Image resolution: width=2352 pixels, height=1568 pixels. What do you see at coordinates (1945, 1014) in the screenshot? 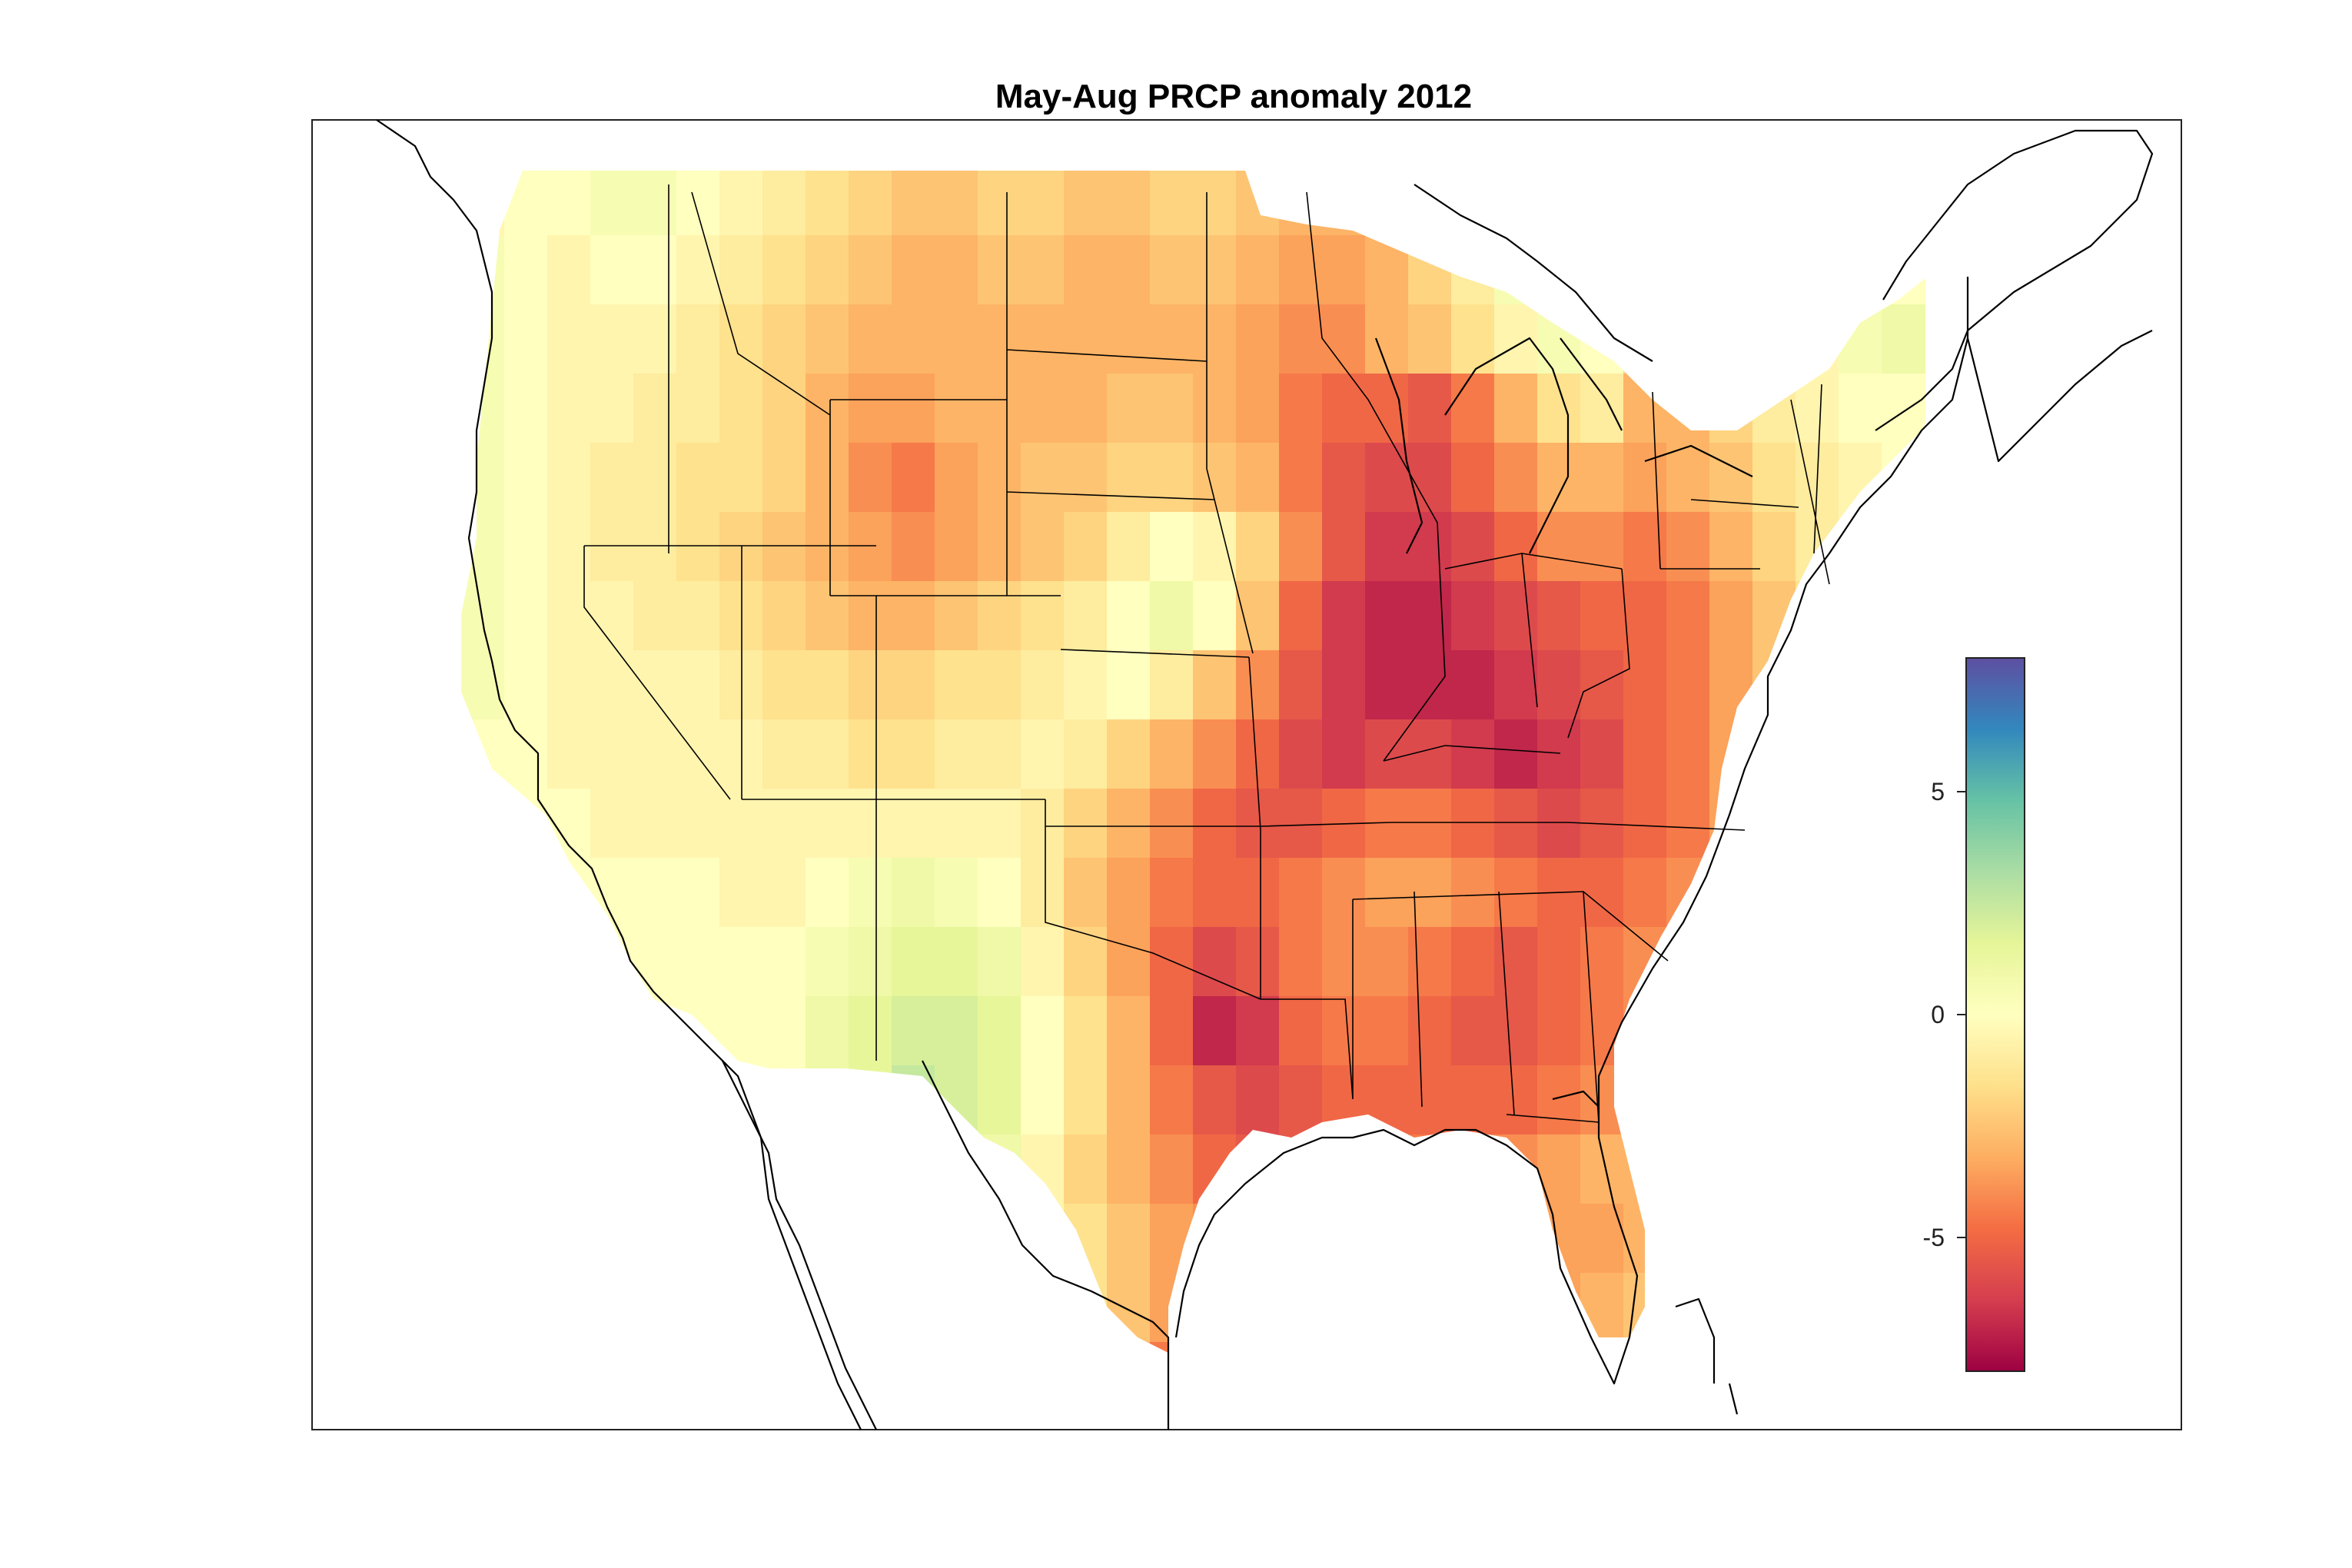
I see `colorbar-ticks: 5 0 -5` at bounding box center [1945, 1014].